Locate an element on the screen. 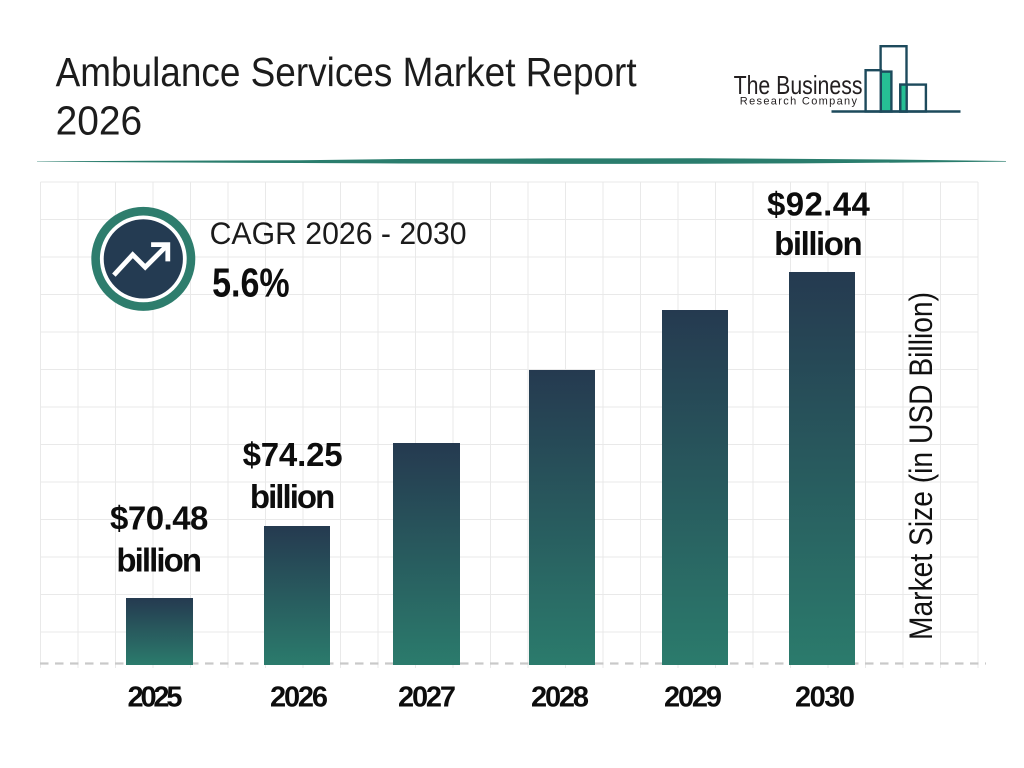 This screenshot has width=1024, height=768. svg-text: The Business is located at coordinates (798, 85).